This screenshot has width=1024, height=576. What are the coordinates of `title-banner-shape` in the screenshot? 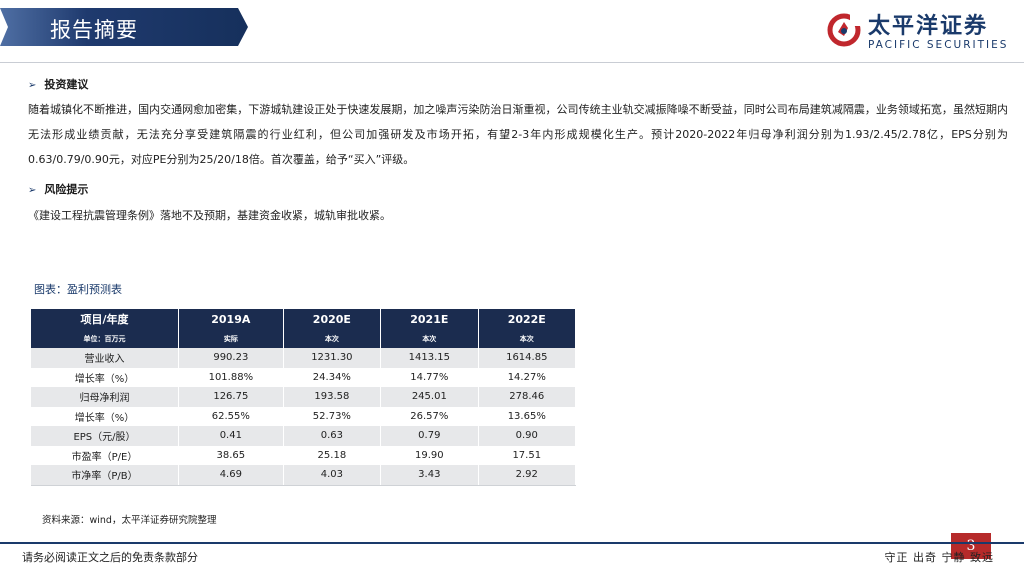 It's located at (124, 27).